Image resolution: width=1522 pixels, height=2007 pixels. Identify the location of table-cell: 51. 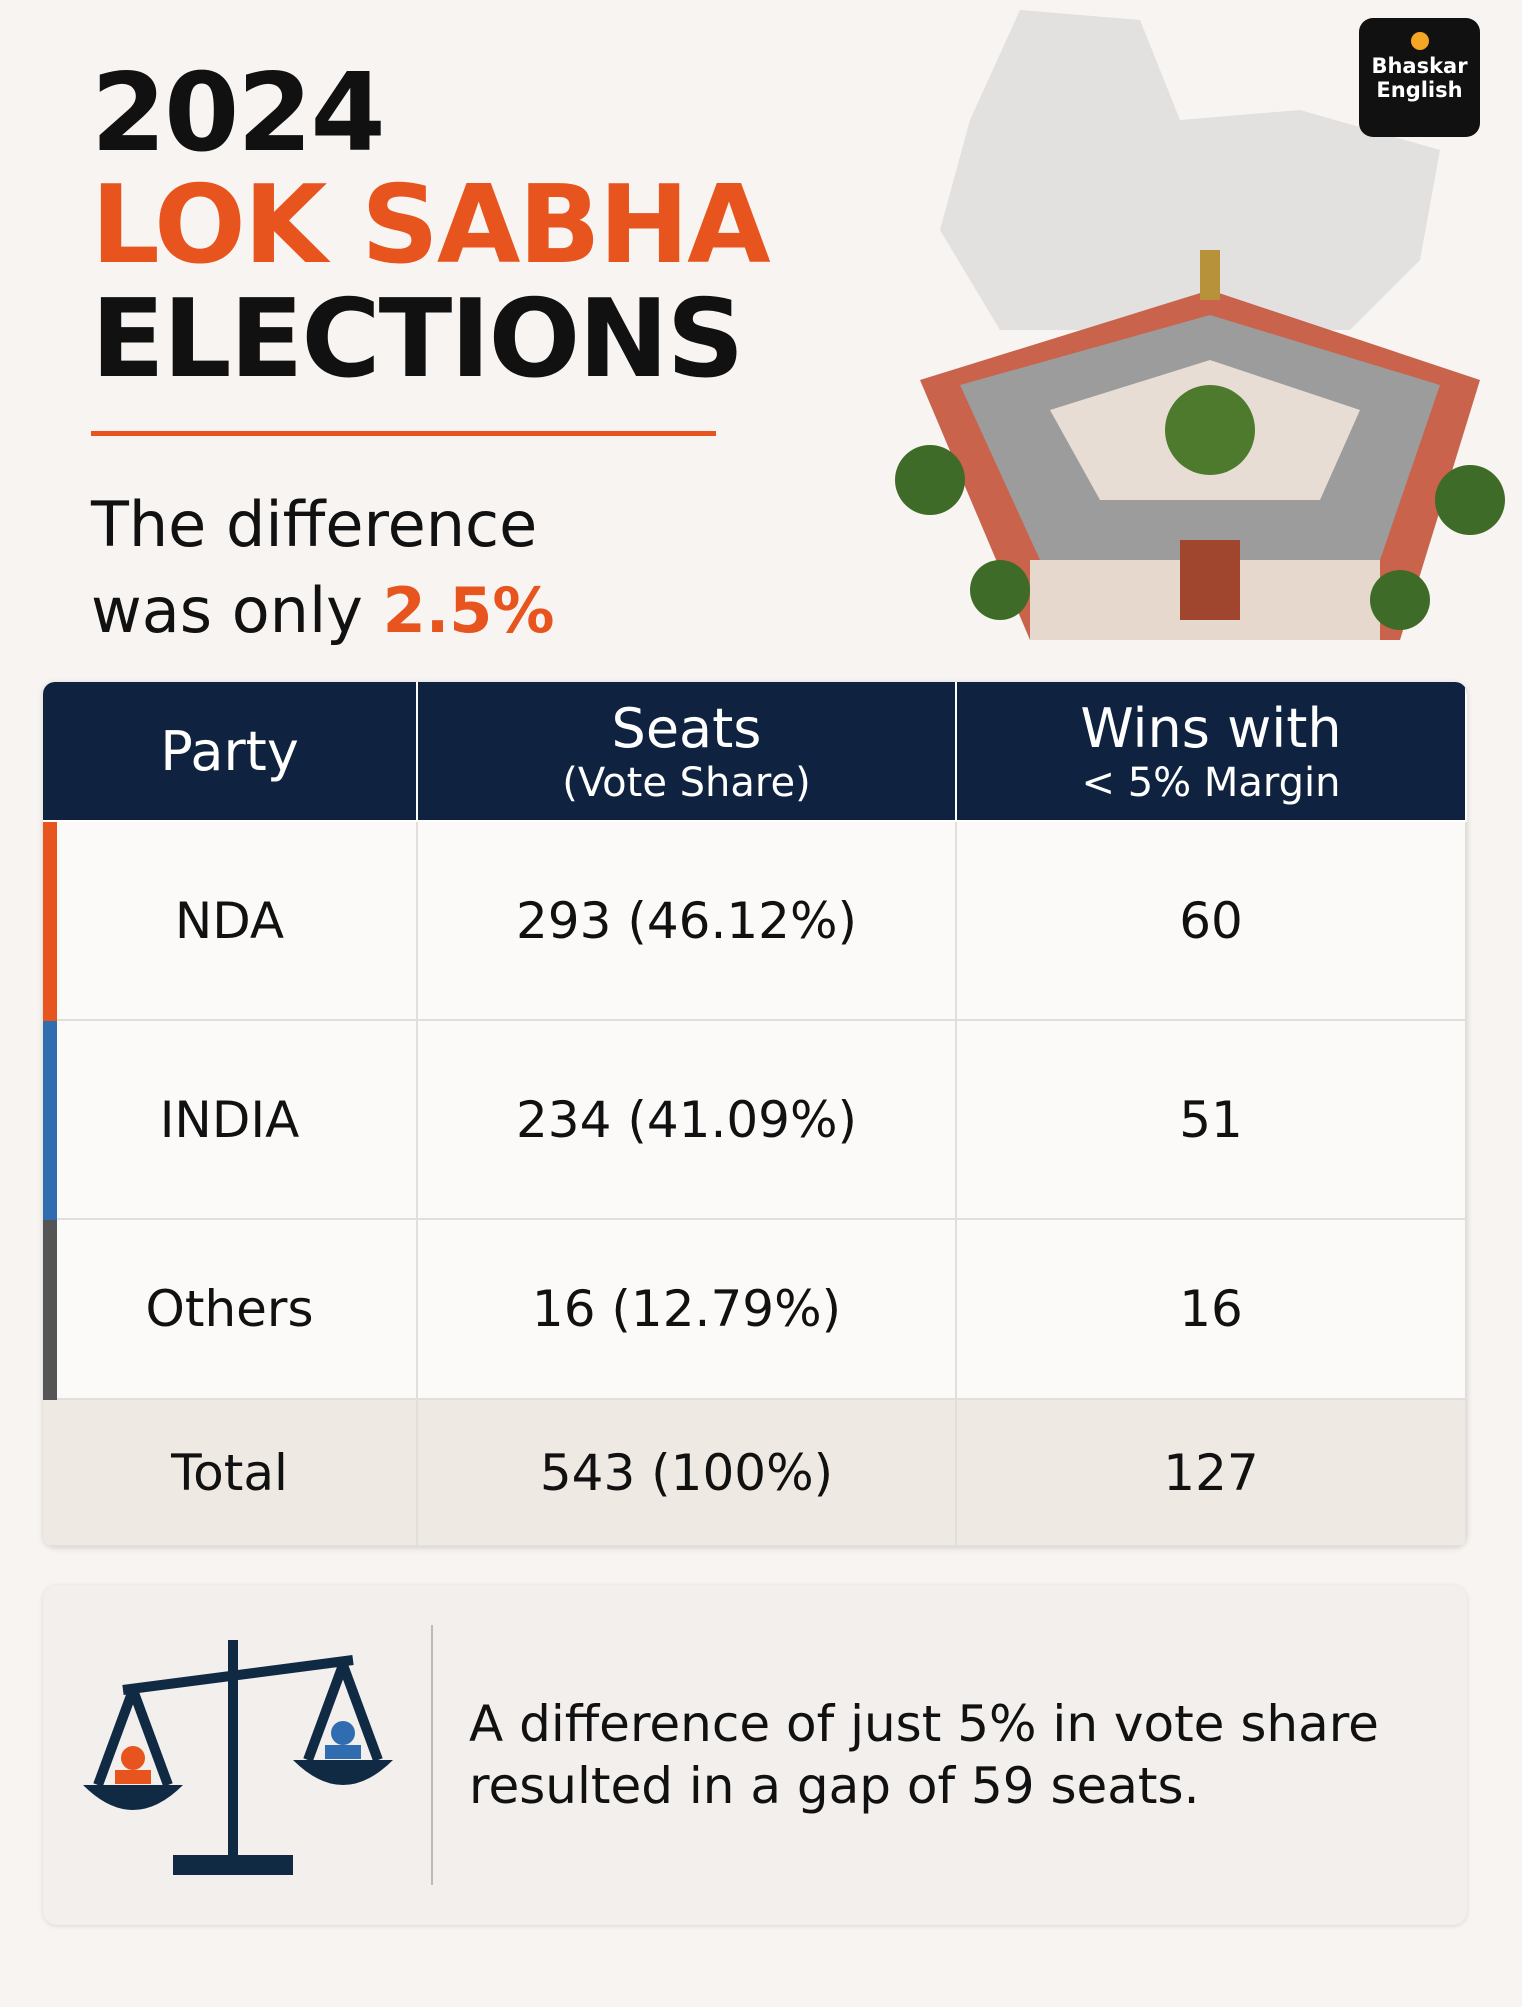
(1212, 1120).